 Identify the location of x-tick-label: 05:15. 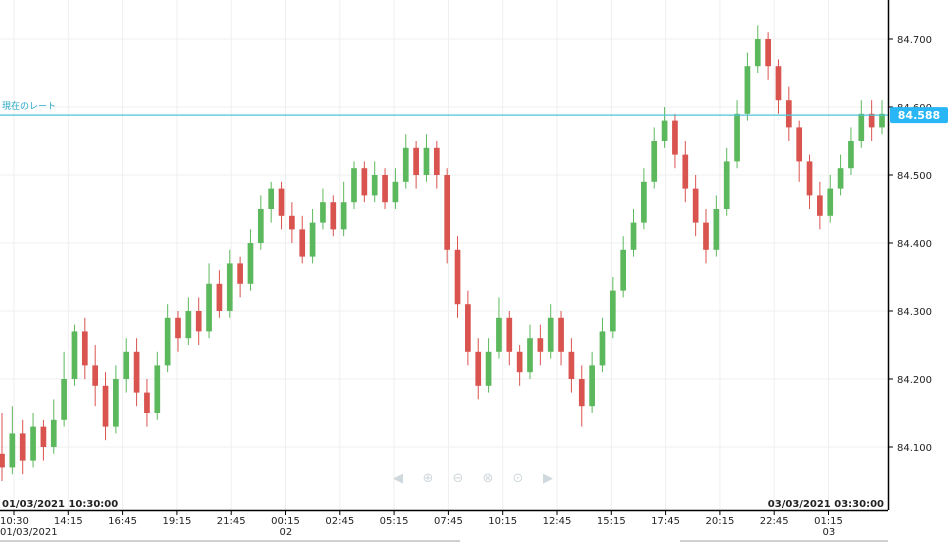
(394, 521).